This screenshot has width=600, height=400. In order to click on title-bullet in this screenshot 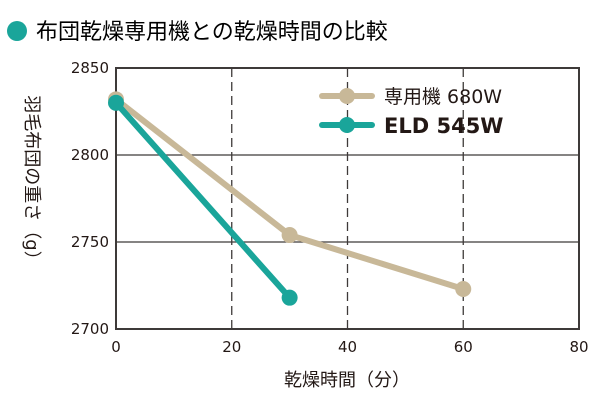, I will do `click(17, 31)`.